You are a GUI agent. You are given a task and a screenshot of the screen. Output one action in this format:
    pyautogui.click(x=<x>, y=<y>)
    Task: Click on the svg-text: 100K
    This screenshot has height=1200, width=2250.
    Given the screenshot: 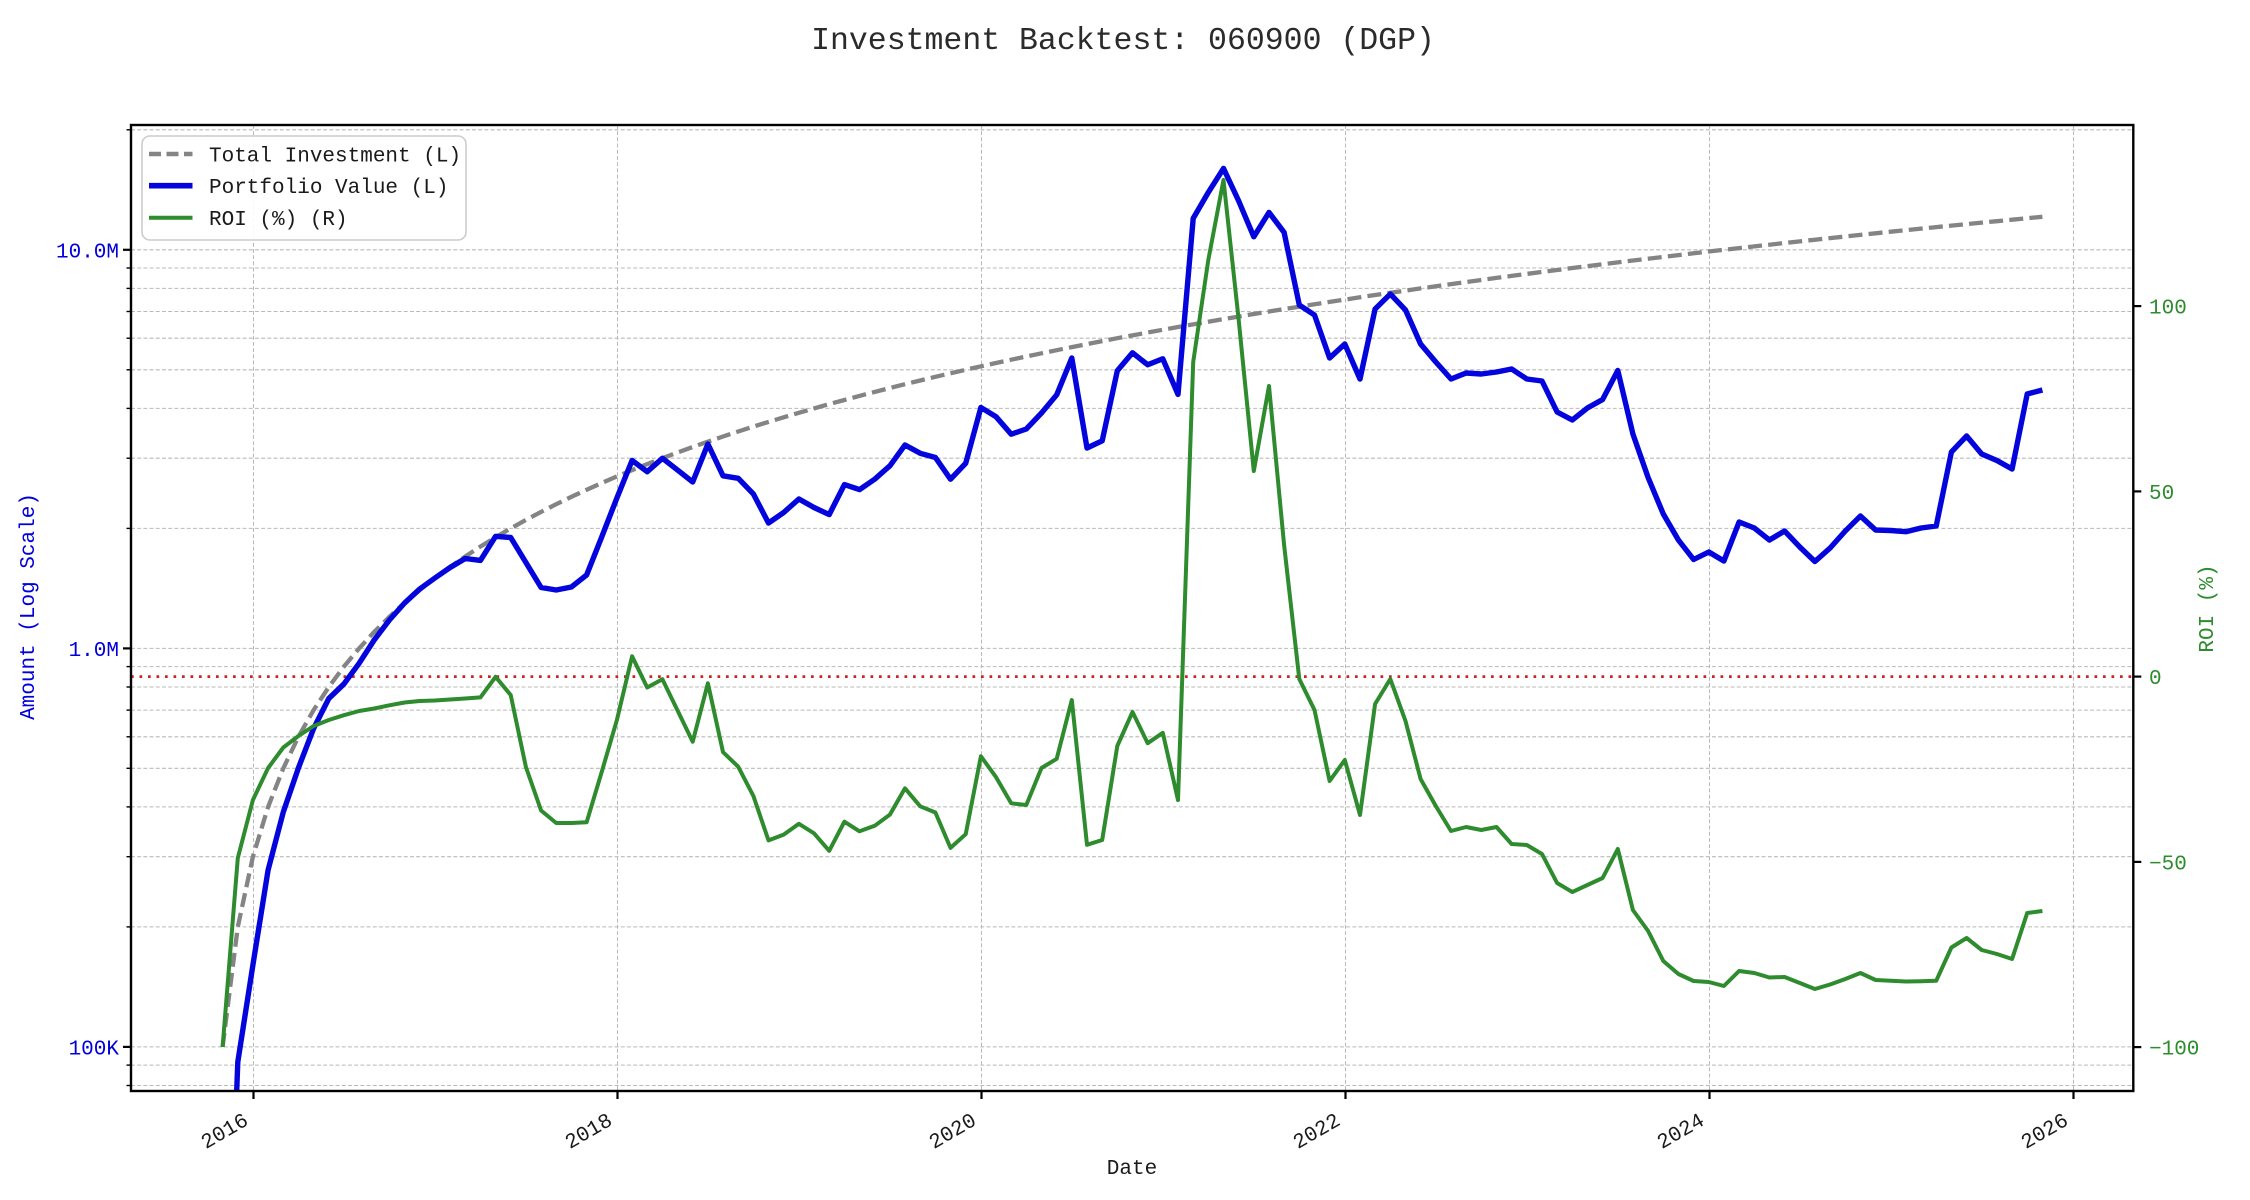 What is the action you would take?
    pyautogui.click(x=94, y=1049)
    